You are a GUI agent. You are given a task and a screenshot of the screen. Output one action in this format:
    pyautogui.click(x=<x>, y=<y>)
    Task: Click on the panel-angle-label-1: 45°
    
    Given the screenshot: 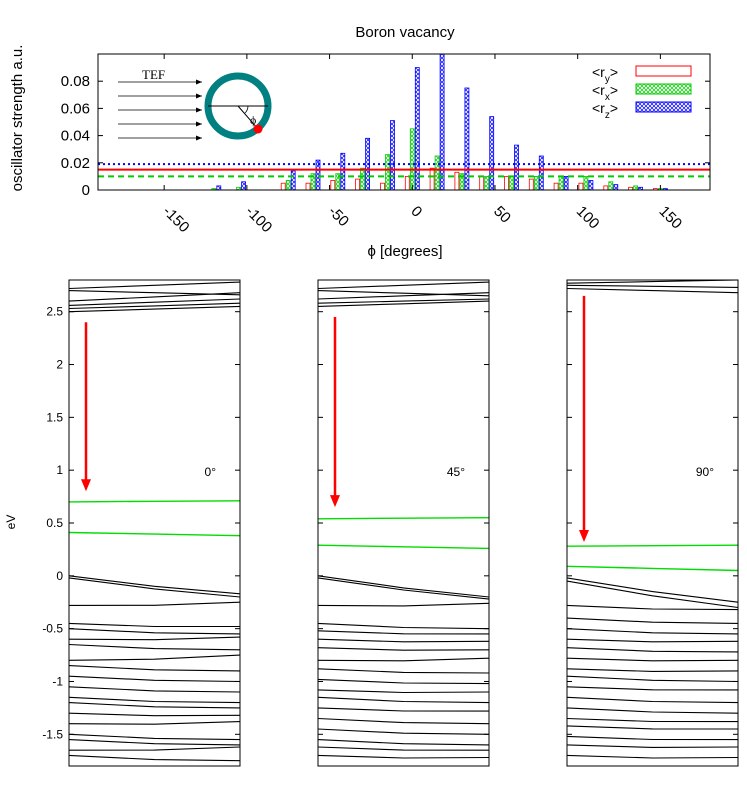 What is the action you would take?
    pyautogui.click(x=456, y=472)
    